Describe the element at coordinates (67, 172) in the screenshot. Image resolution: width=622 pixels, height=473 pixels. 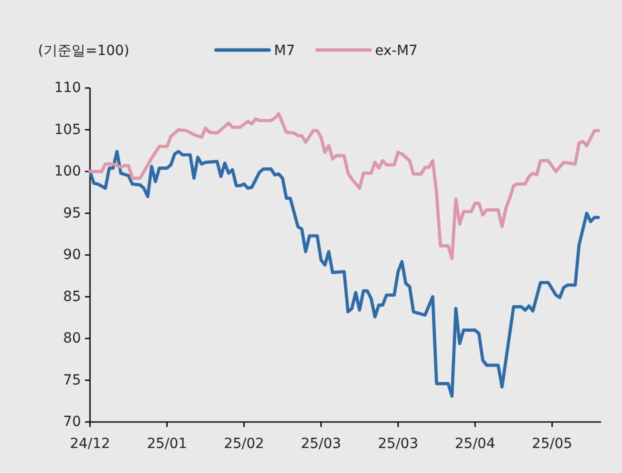
I see `y-tick-label: 100` at that location.